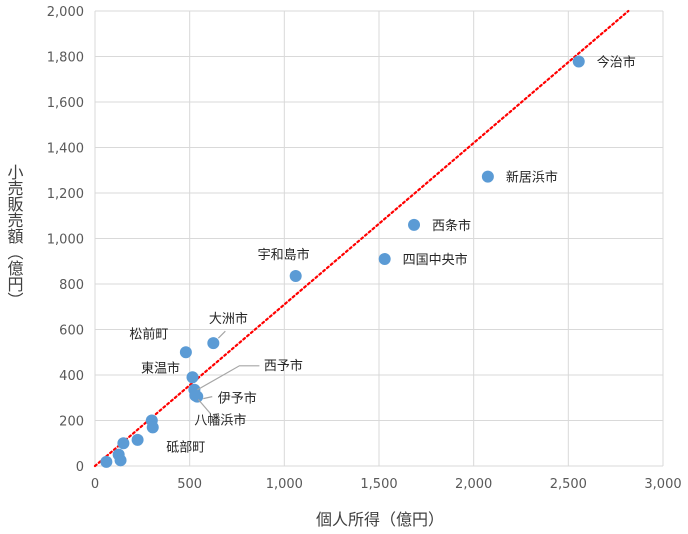 This screenshot has width=688, height=534. Describe the element at coordinates (71, 331) in the screenshot. I see `y-tick-label: 600` at that location.